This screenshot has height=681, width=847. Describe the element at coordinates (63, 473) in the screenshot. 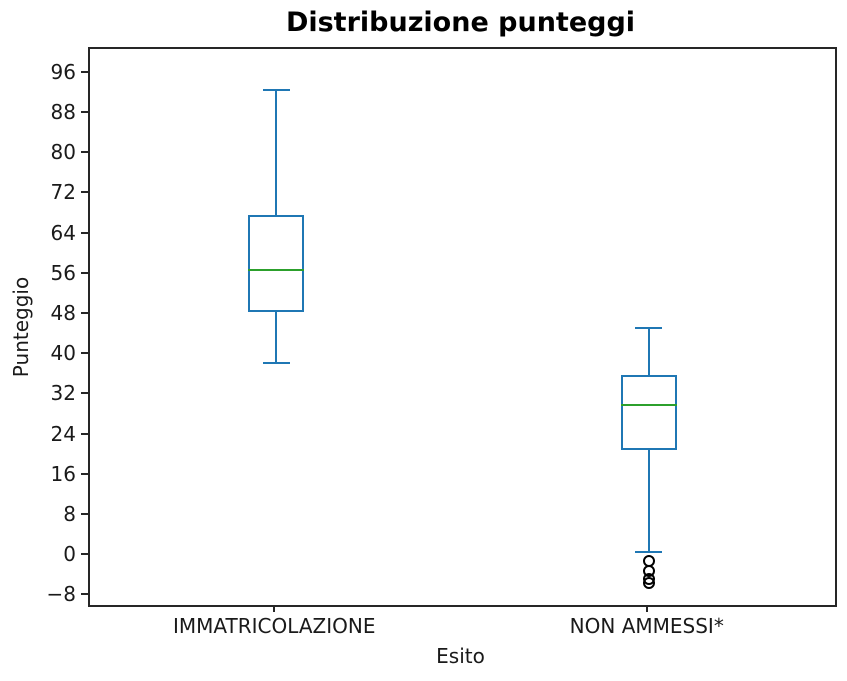

I see `y-tick-label: 16` at that location.